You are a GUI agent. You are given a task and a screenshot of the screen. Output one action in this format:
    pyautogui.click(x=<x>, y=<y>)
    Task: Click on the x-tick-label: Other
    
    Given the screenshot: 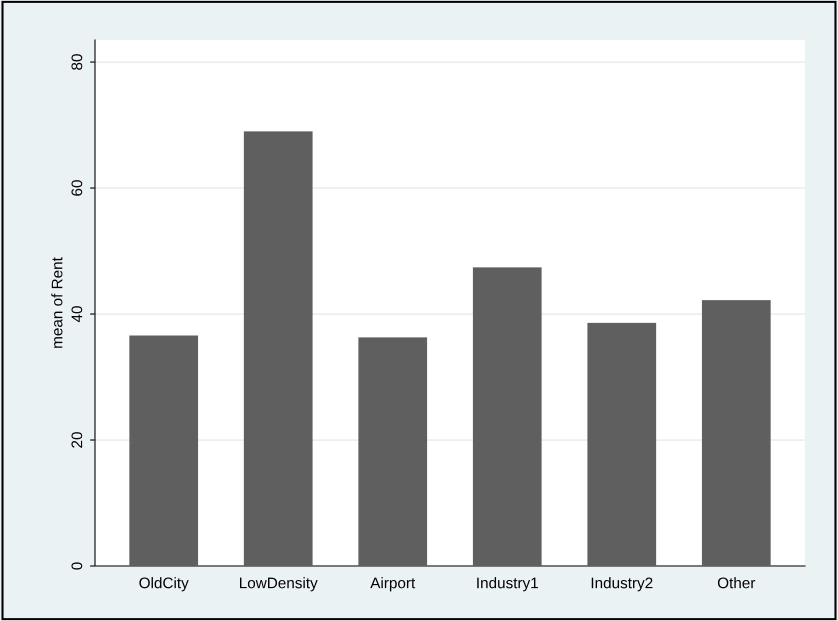 What is the action you would take?
    pyautogui.click(x=737, y=582)
    